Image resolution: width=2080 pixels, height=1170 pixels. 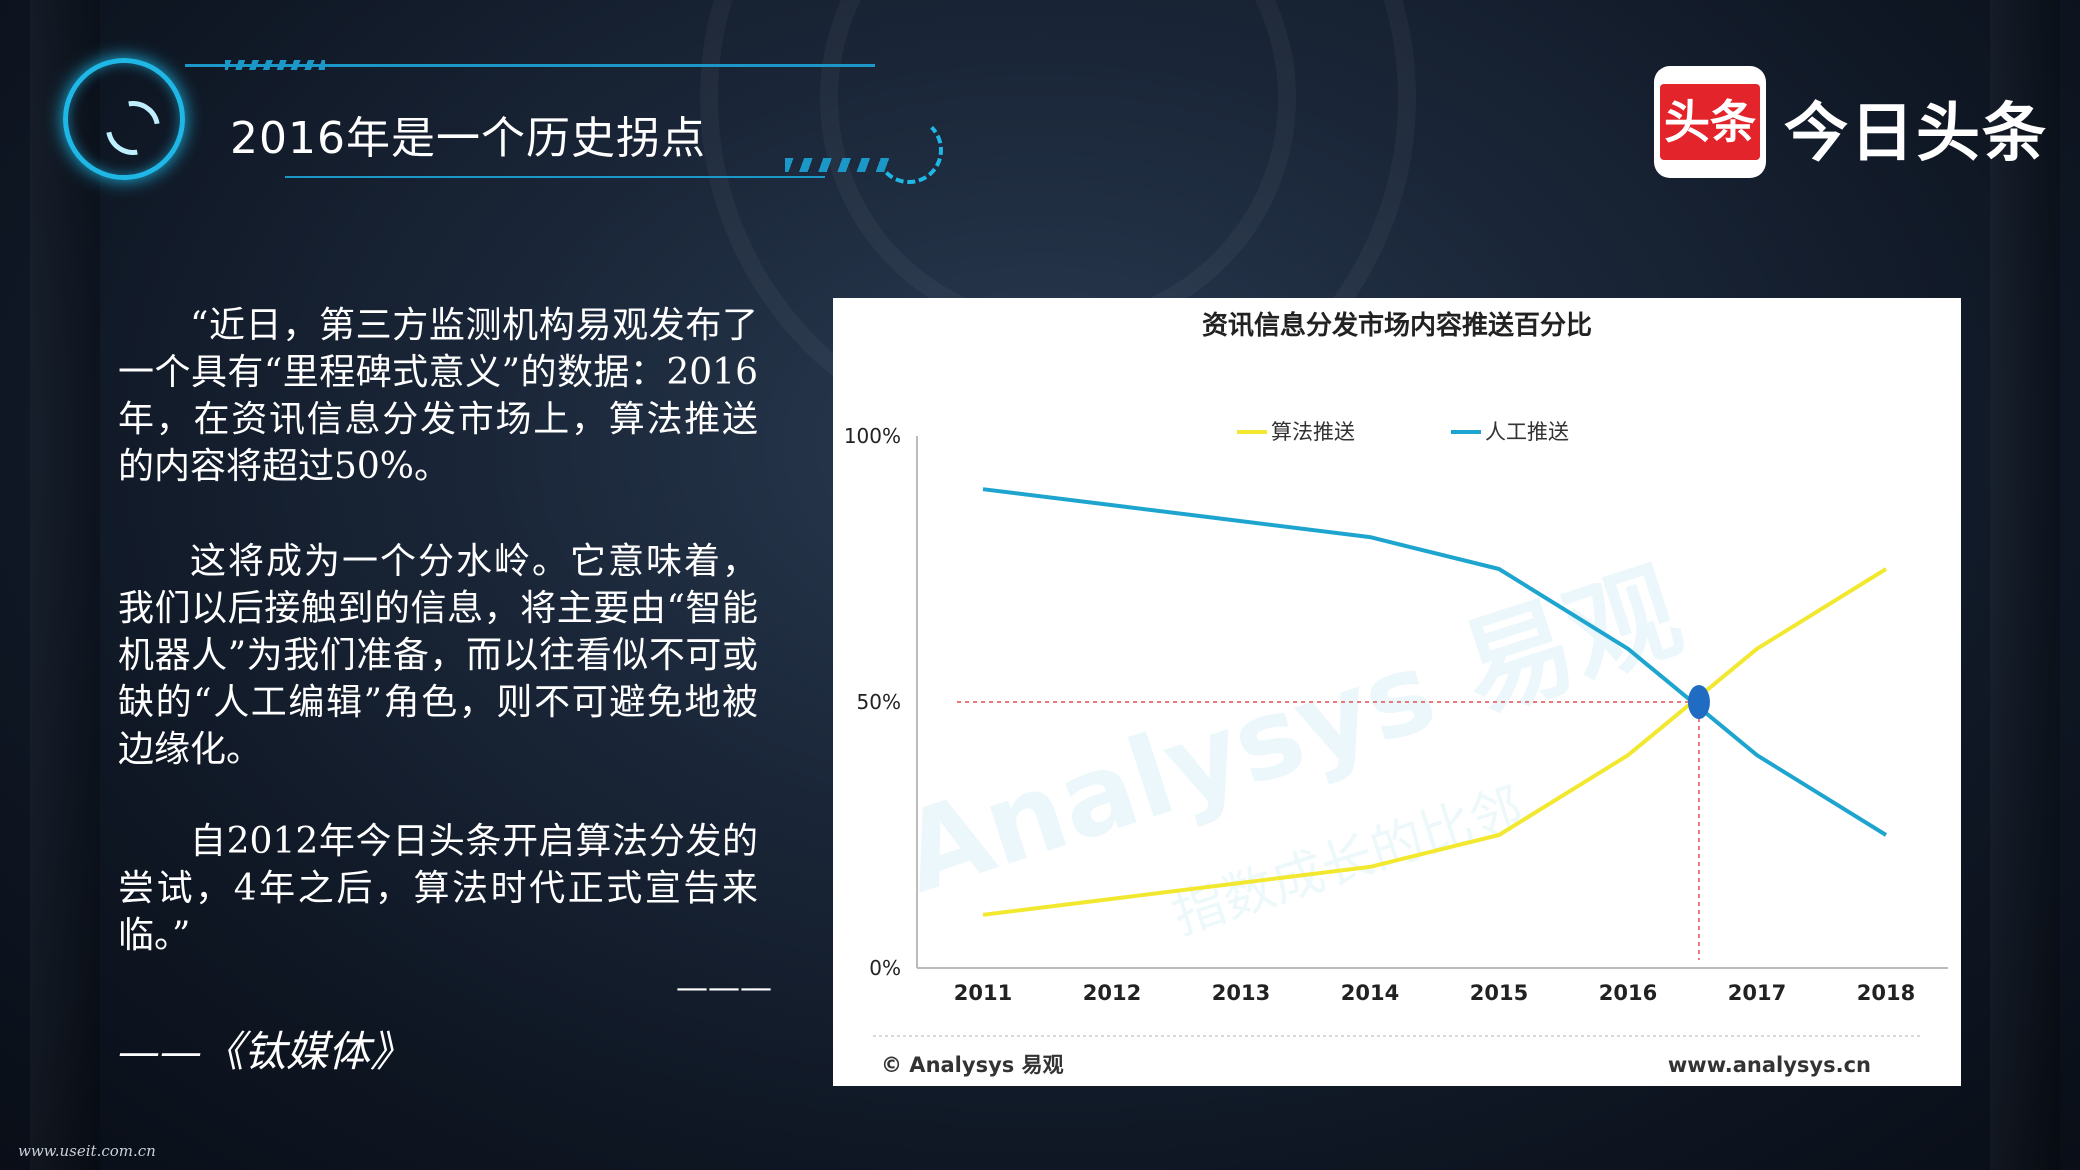 I want to click on refresh-arrows-icon, so click(x=133, y=128).